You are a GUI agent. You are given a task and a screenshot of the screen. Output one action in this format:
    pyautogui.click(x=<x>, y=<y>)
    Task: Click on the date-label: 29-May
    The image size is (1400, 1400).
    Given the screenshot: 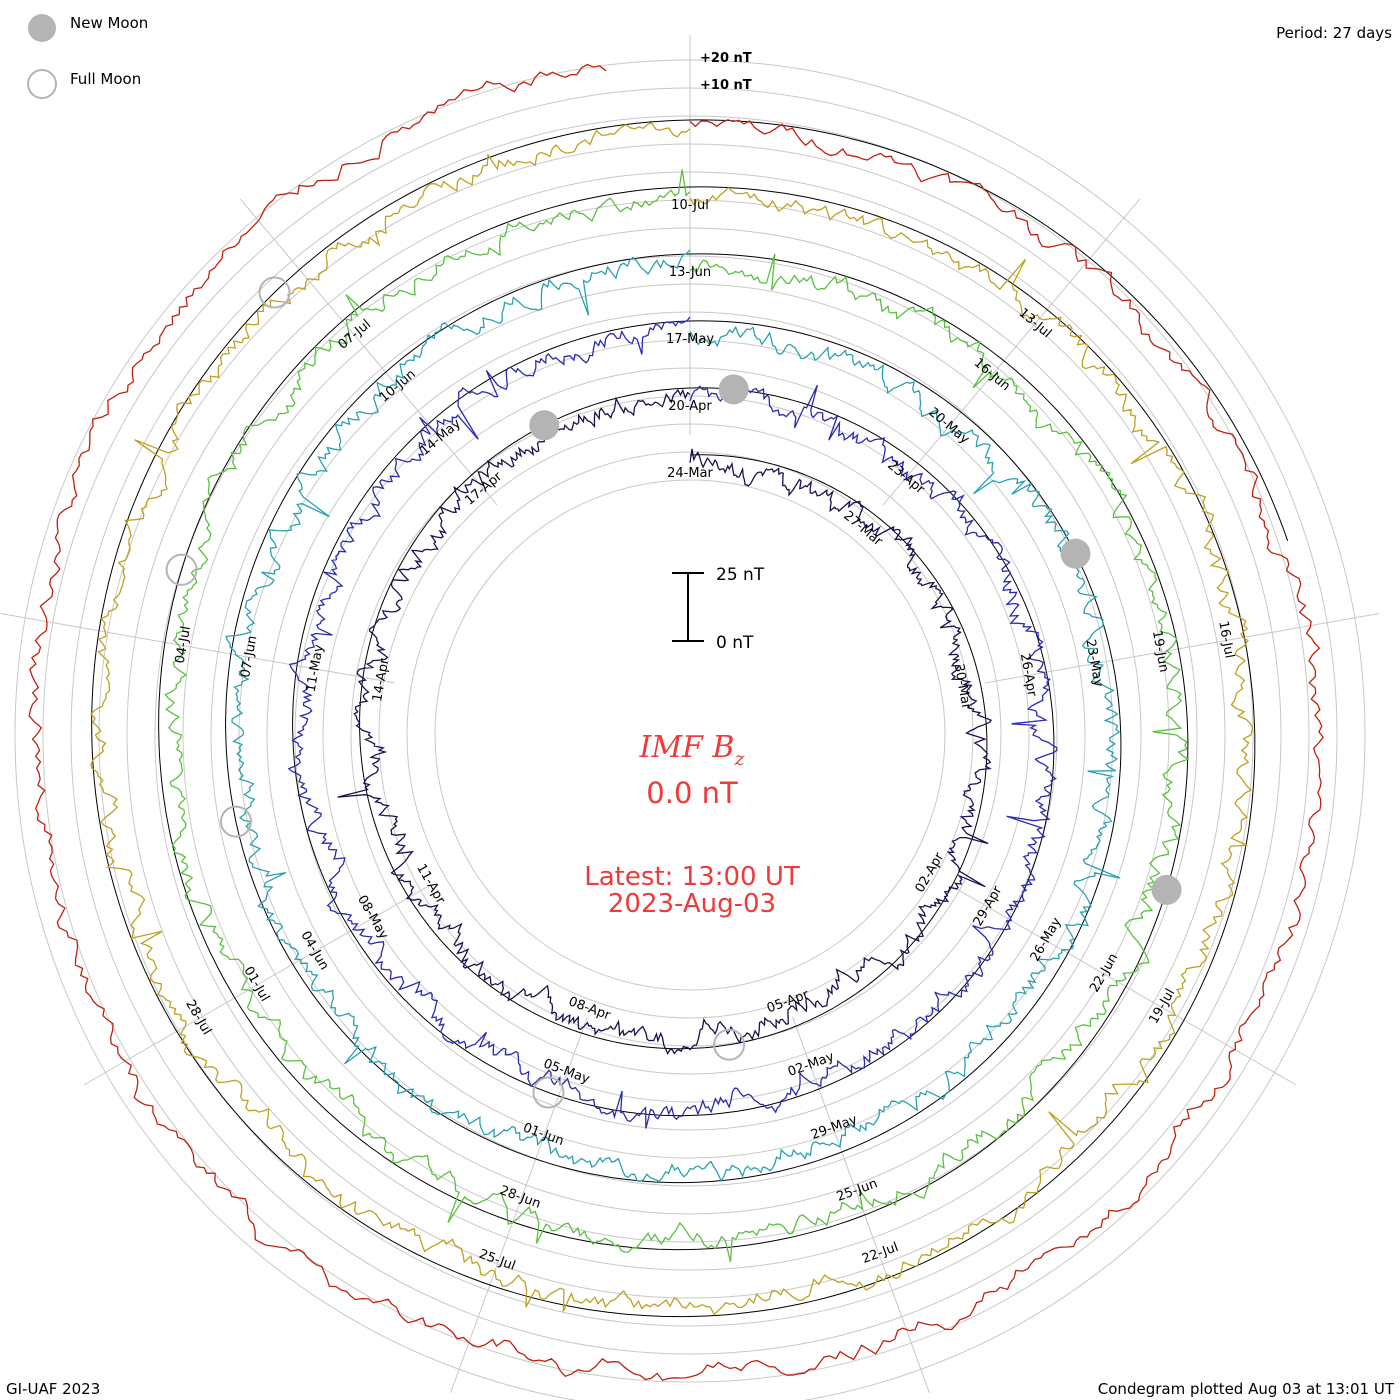 What is the action you would take?
    pyautogui.click(x=834, y=1127)
    